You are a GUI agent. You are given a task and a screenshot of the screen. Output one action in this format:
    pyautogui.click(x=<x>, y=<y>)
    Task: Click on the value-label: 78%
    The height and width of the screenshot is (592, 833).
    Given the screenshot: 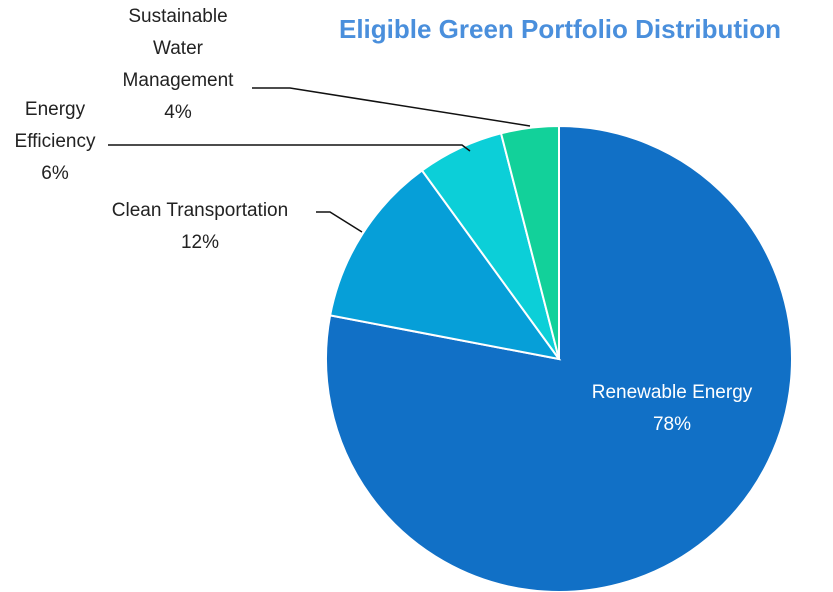 What is the action you would take?
    pyautogui.click(x=672, y=424)
    